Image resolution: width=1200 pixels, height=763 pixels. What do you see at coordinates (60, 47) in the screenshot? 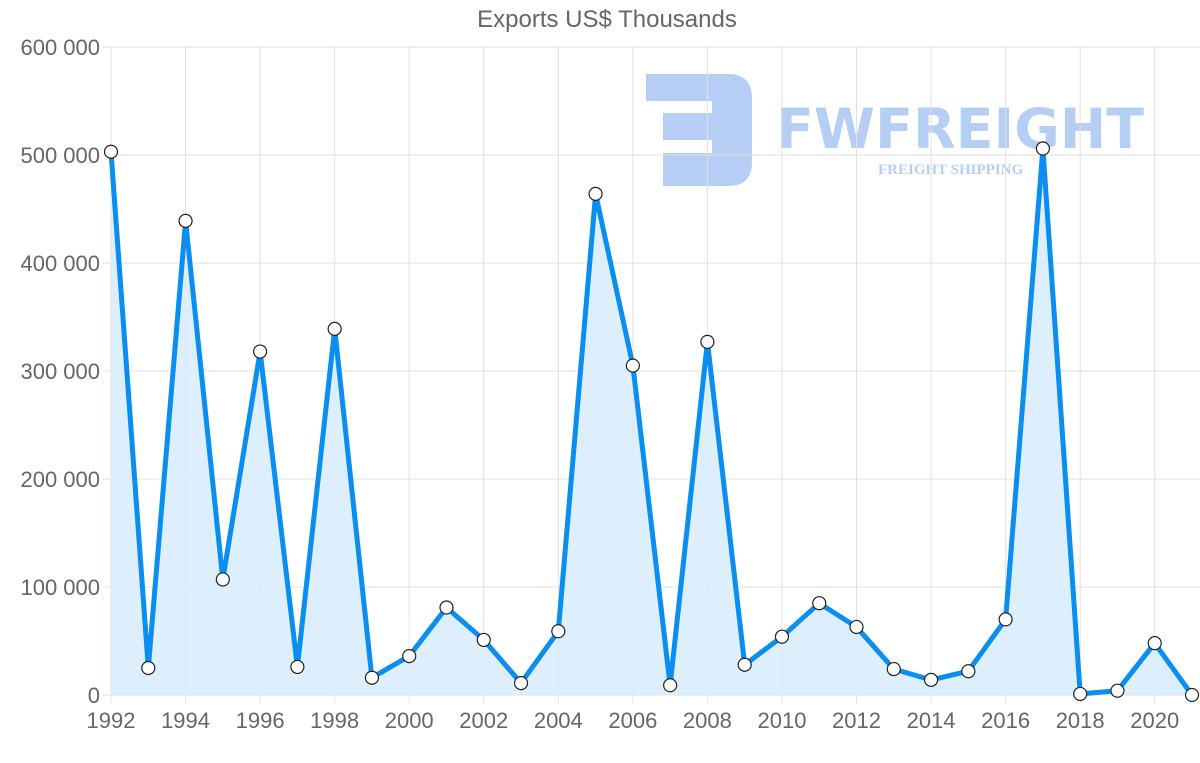
I see `y-tick-label: 600 000` at bounding box center [60, 47].